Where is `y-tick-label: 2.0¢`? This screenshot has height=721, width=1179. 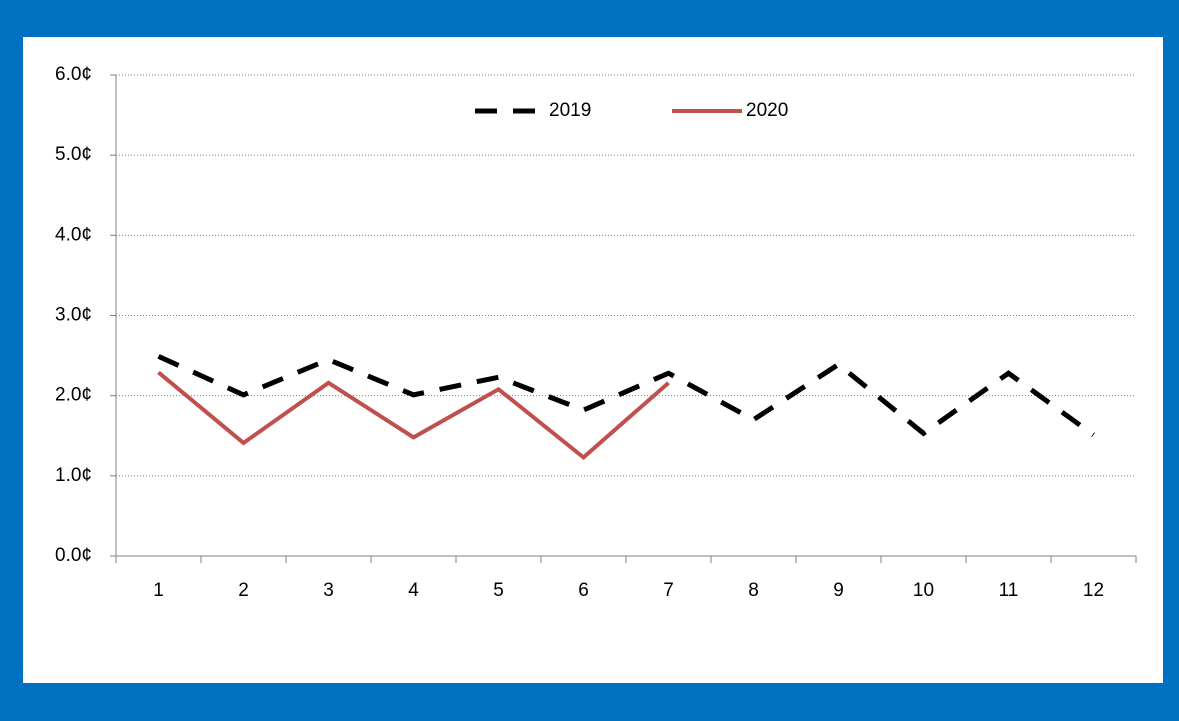 y-tick-label: 2.0¢ is located at coordinates (73, 395).